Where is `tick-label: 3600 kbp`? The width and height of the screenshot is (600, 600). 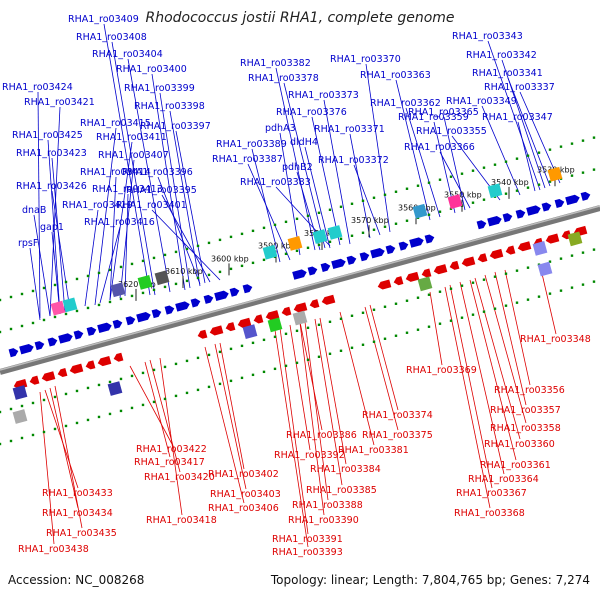 tick-label: 3600 kbp is located at coordinates (230, 258).